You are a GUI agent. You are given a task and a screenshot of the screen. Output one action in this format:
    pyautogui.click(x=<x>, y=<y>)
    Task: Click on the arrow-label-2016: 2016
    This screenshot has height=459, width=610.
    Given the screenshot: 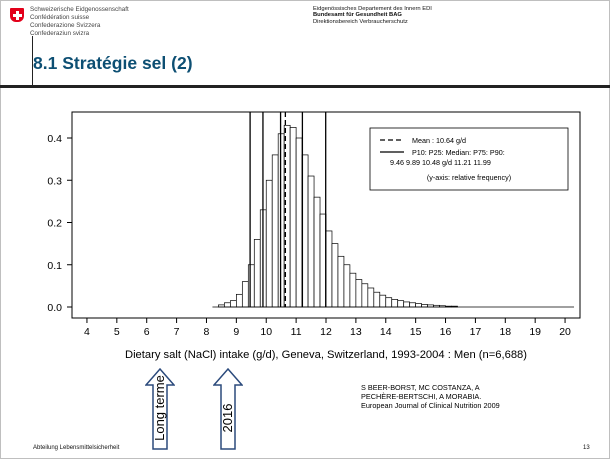 What is the action you would take?
    pyautogui.click(x=227, y=418)
    